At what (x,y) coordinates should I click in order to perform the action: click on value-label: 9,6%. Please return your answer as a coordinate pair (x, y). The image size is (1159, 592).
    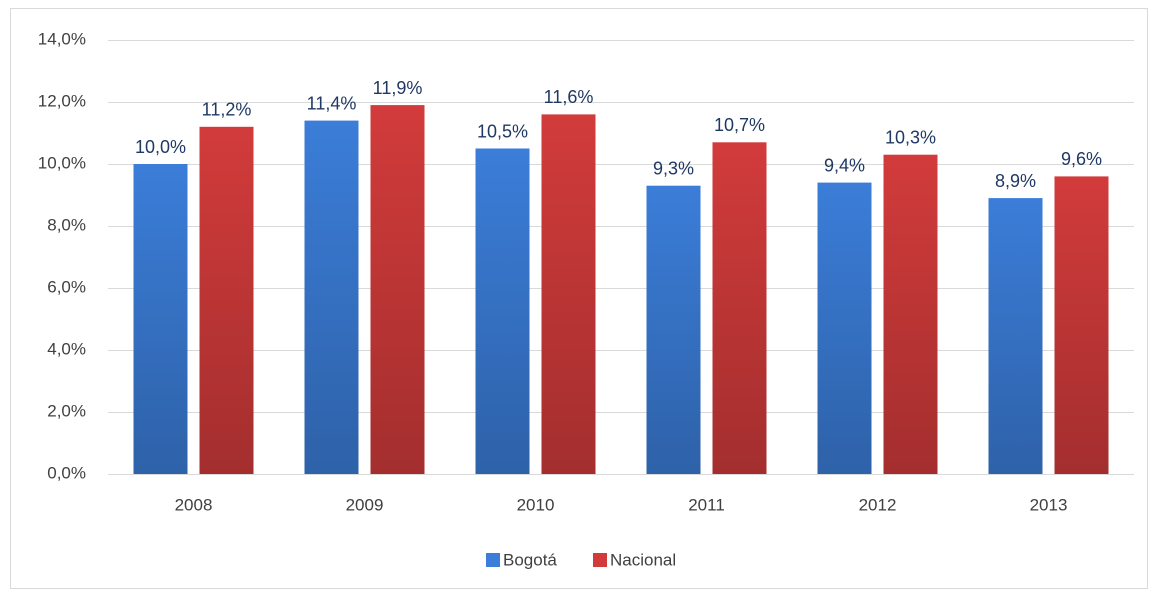
    Looking at the image, I should click on (1081, 159).